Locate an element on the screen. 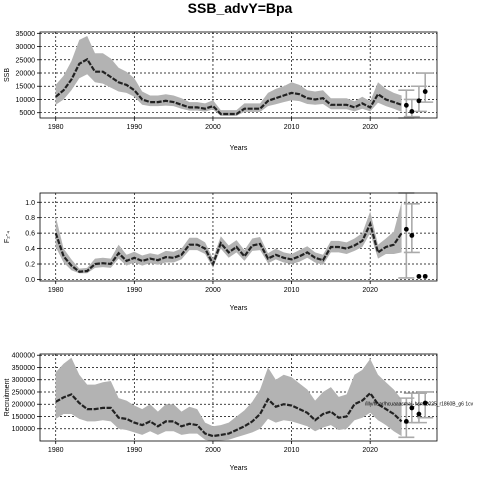 Image resolution: width=480 pixels, height=480 pixels. y-tick-label: 35000 is located at coordinates (26, 34).